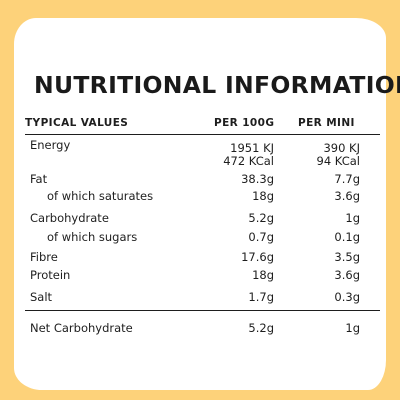 The image size is (400, 400). Describe the element at coordinates (50, 145) in the screenshot. I see `energy-label: Energy` at that location.